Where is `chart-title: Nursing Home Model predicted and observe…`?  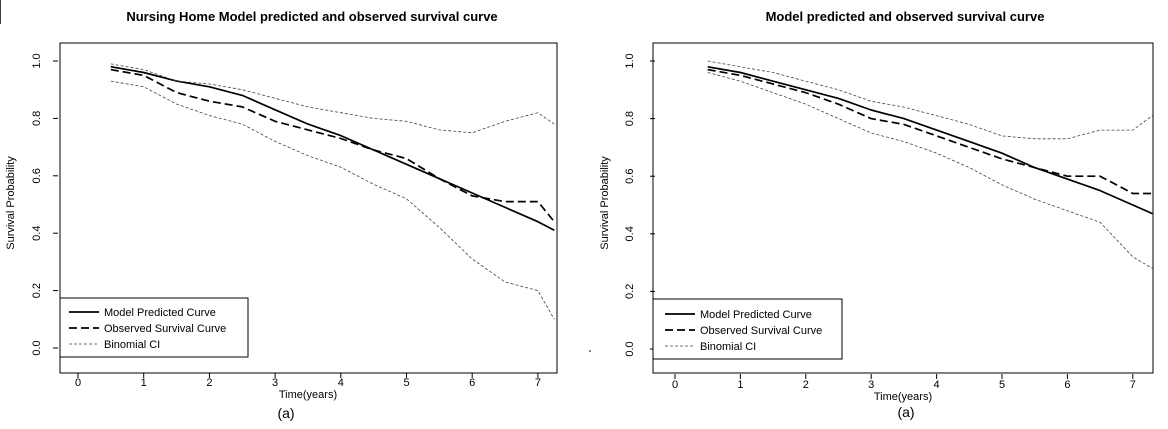
chart-title: Nursing Home Model predicted and observe… is located at coordinates (311, 16).